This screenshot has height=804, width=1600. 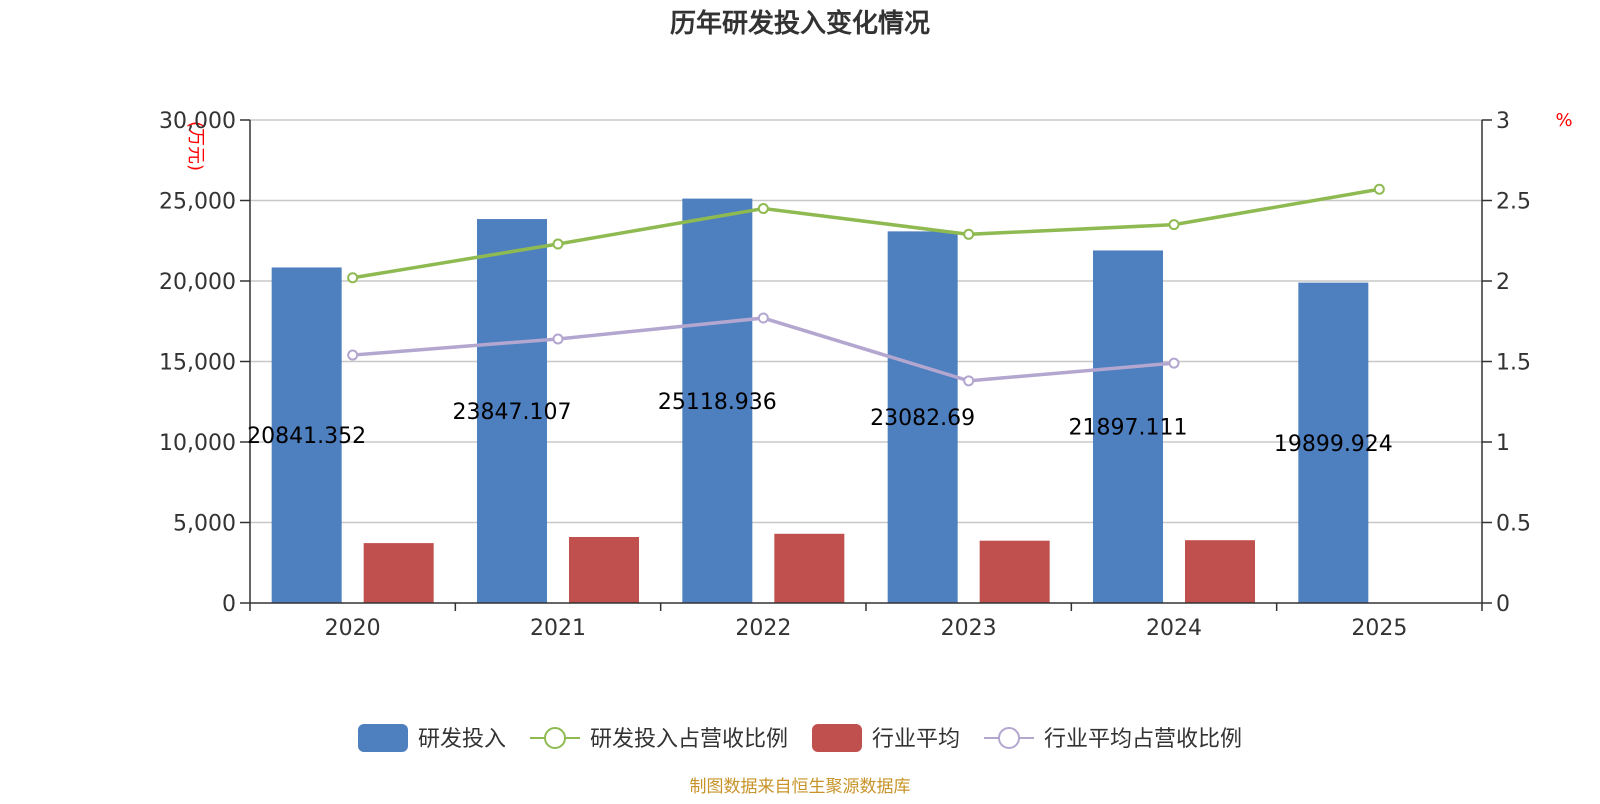 I want to click on legend-marker-研发投入占营收比例, so click(x=555, y=738).